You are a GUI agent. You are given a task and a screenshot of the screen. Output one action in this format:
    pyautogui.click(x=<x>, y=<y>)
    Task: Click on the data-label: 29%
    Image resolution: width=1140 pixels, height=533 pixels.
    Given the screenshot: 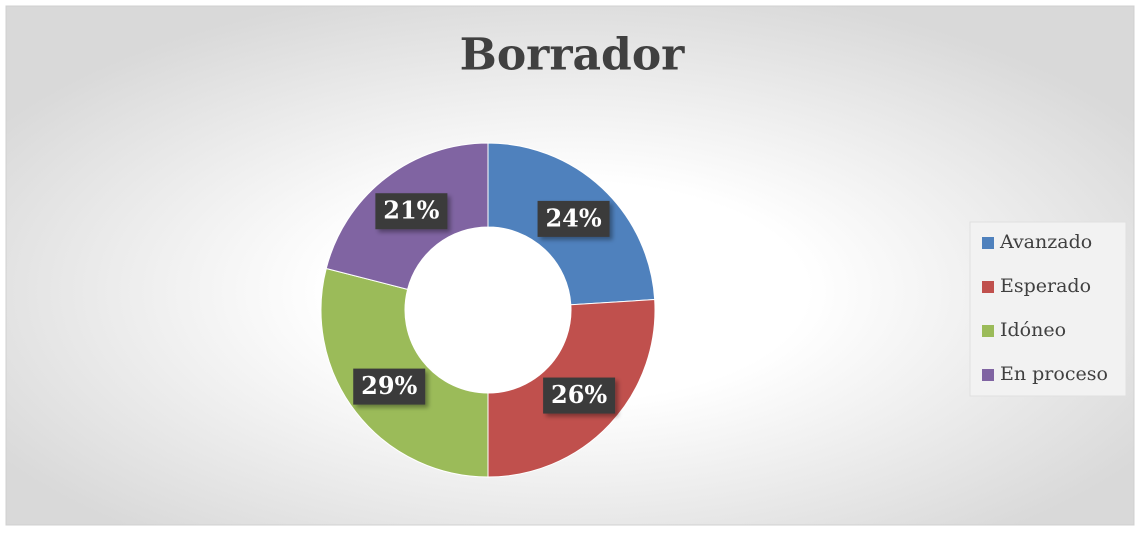 What is the action you would take?
    pyautogui.click(x=389, y=385)
    